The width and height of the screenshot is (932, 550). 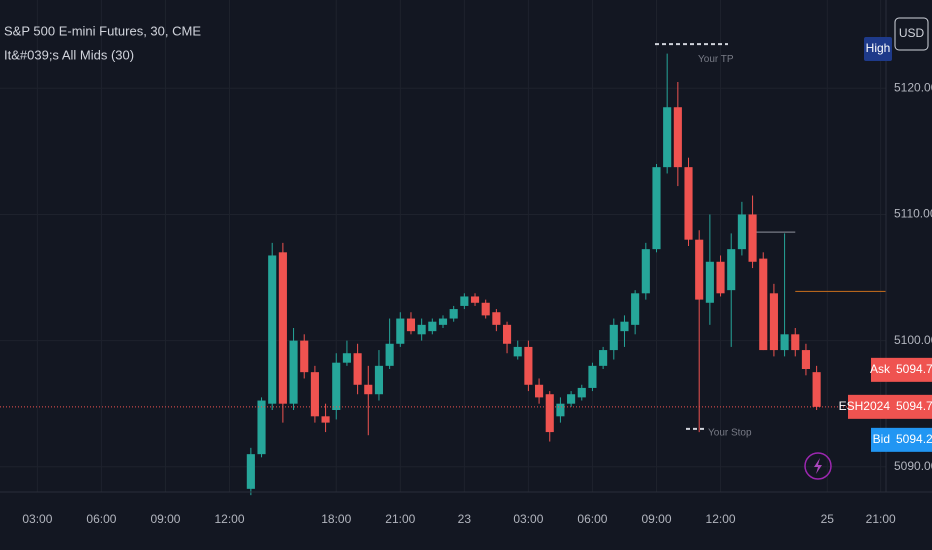 I want to click on y-tick-label: 5100.00, so click(x=913, y=340).